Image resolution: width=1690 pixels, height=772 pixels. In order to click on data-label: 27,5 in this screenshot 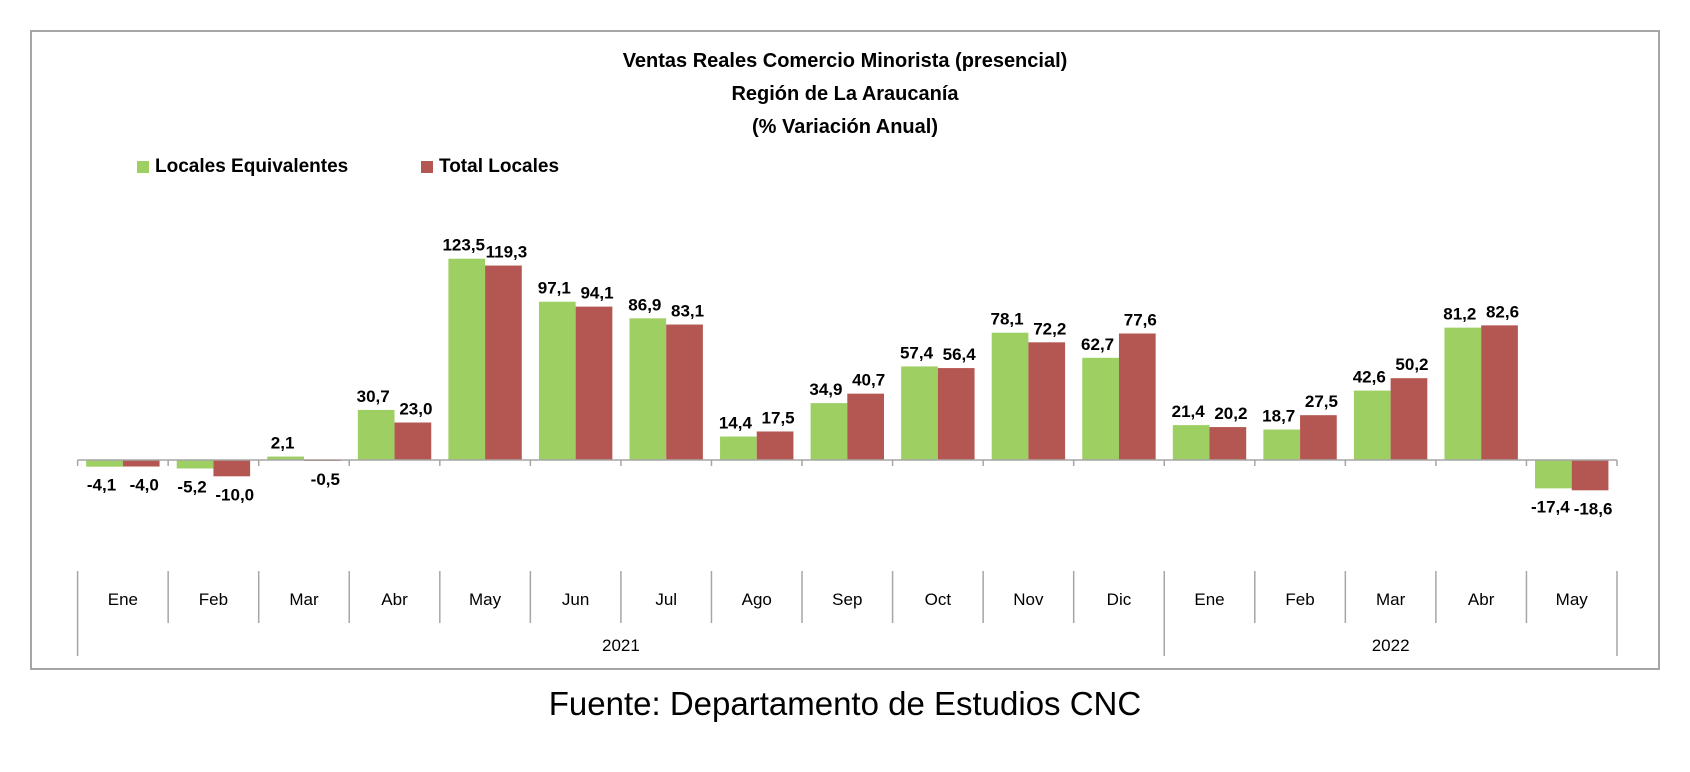, I will do `click(1321, 401)`.